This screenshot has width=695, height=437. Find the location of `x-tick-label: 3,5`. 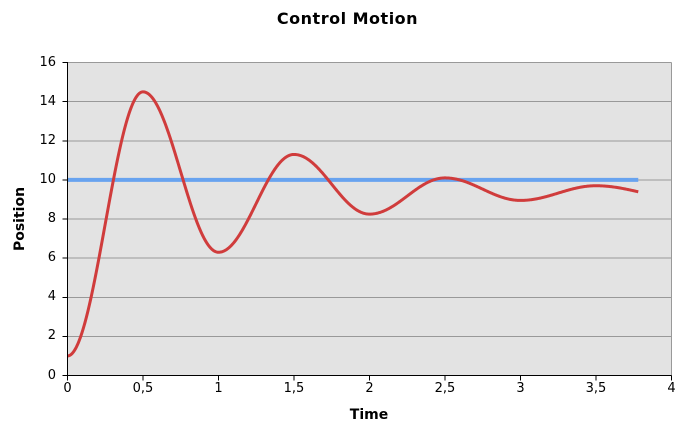

x-tick-label: 3,5 is located at coordinates (596, 388).